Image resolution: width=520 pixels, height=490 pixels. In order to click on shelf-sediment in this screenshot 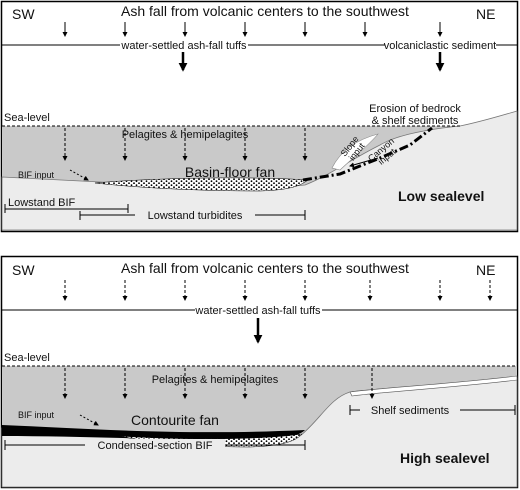, I will do `click(433, 386)`.